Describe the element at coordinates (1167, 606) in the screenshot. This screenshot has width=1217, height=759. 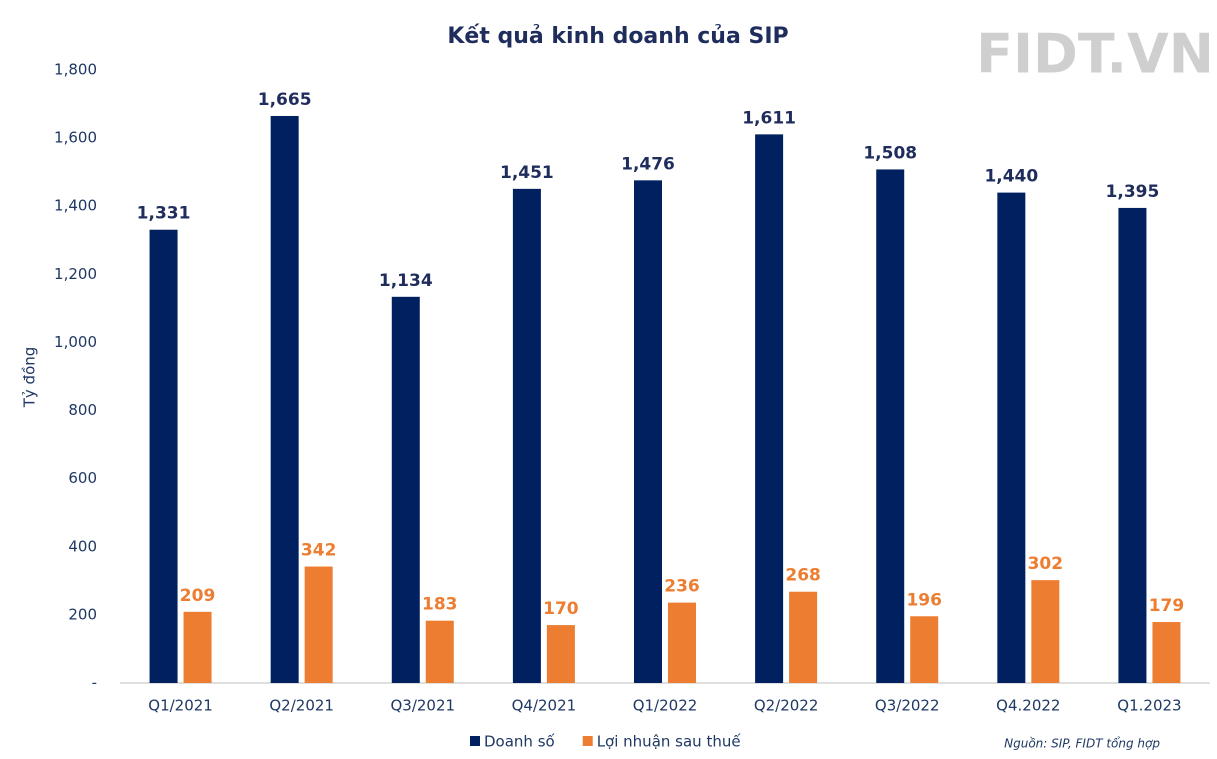
I see `data-label: 179` at that location.